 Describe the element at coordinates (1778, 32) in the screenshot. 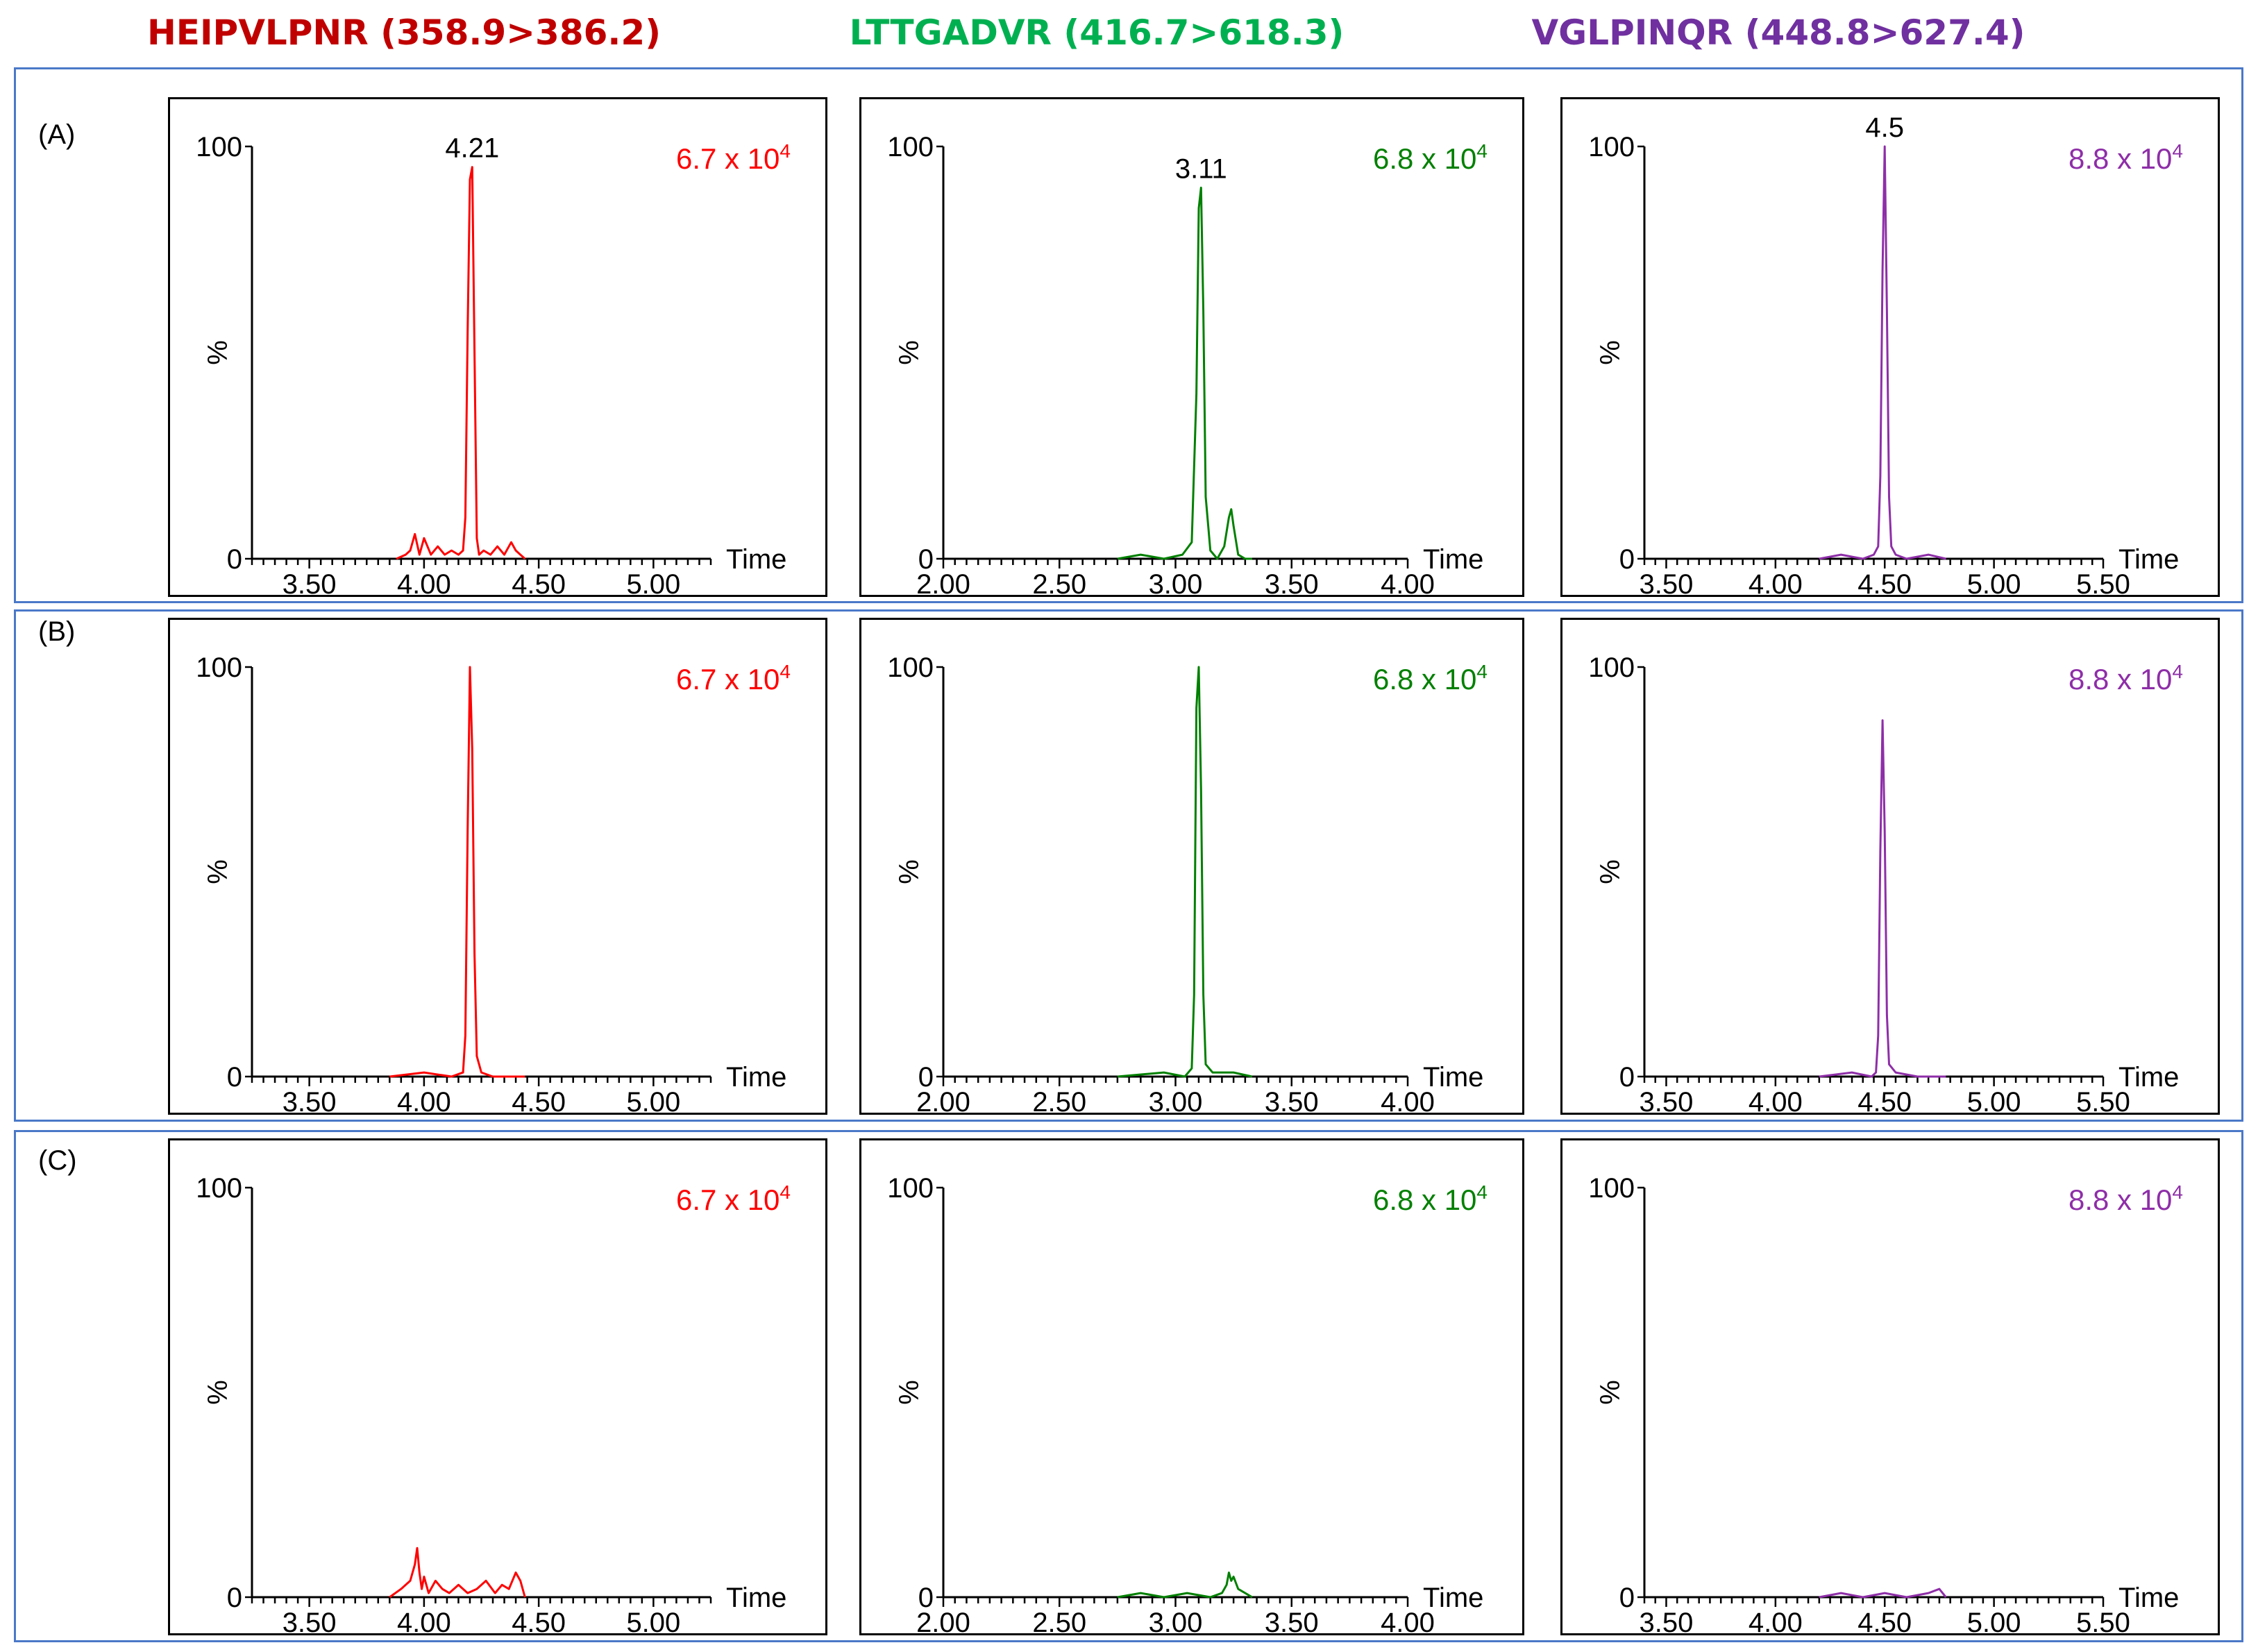

I see `column-title-vglpinqr: VGLPINQR (448.8>627.4)` at that location.